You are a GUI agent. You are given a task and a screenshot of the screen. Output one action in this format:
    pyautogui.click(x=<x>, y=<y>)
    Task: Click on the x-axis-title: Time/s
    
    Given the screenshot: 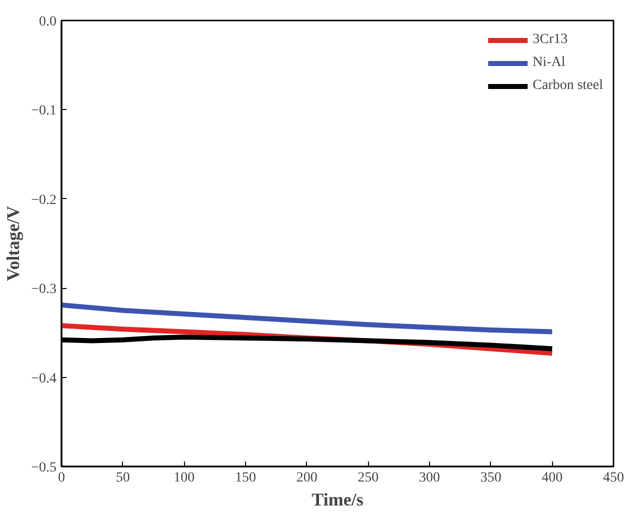 What is the action you would take?
    pyautogui.click(x=338, y=500)
    